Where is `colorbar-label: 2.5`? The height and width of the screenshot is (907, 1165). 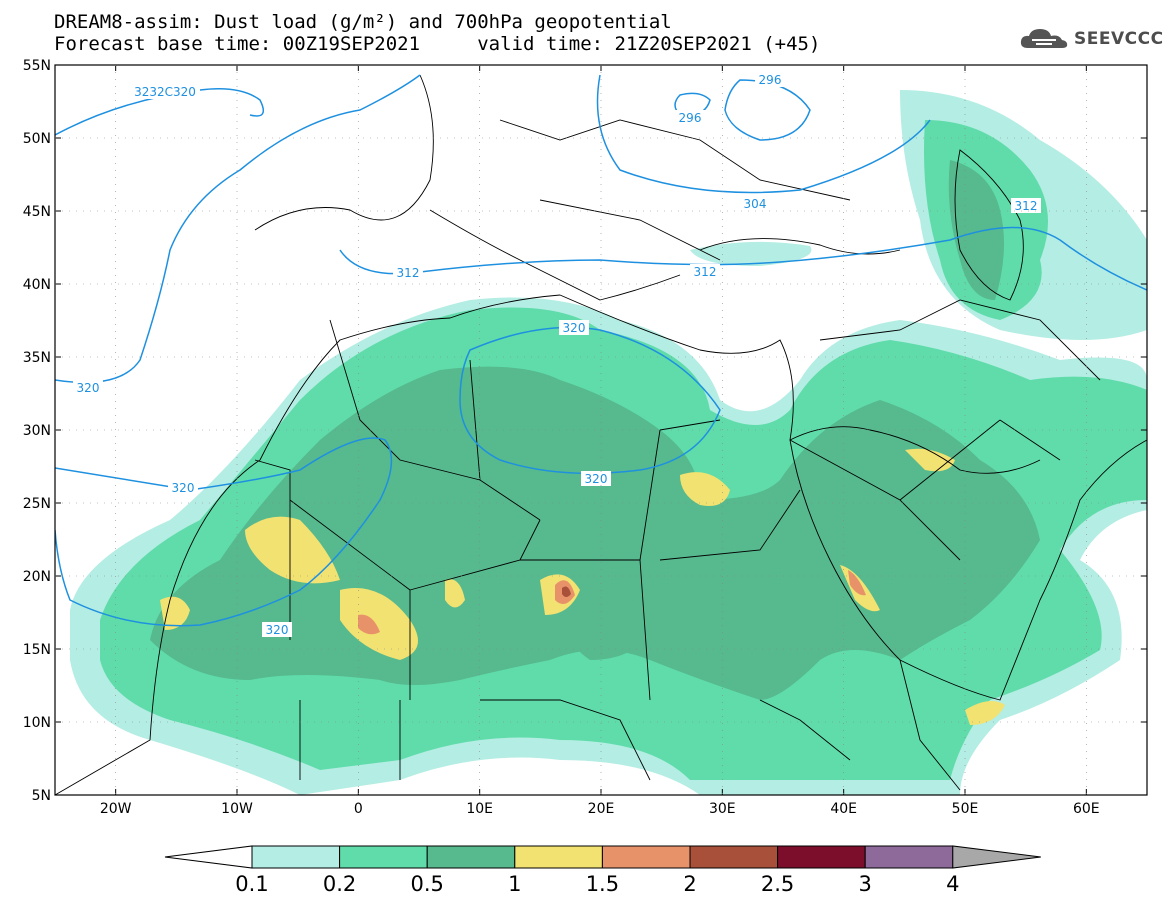
colorbar-label: 2.5 is located at coordinates (777, 884).